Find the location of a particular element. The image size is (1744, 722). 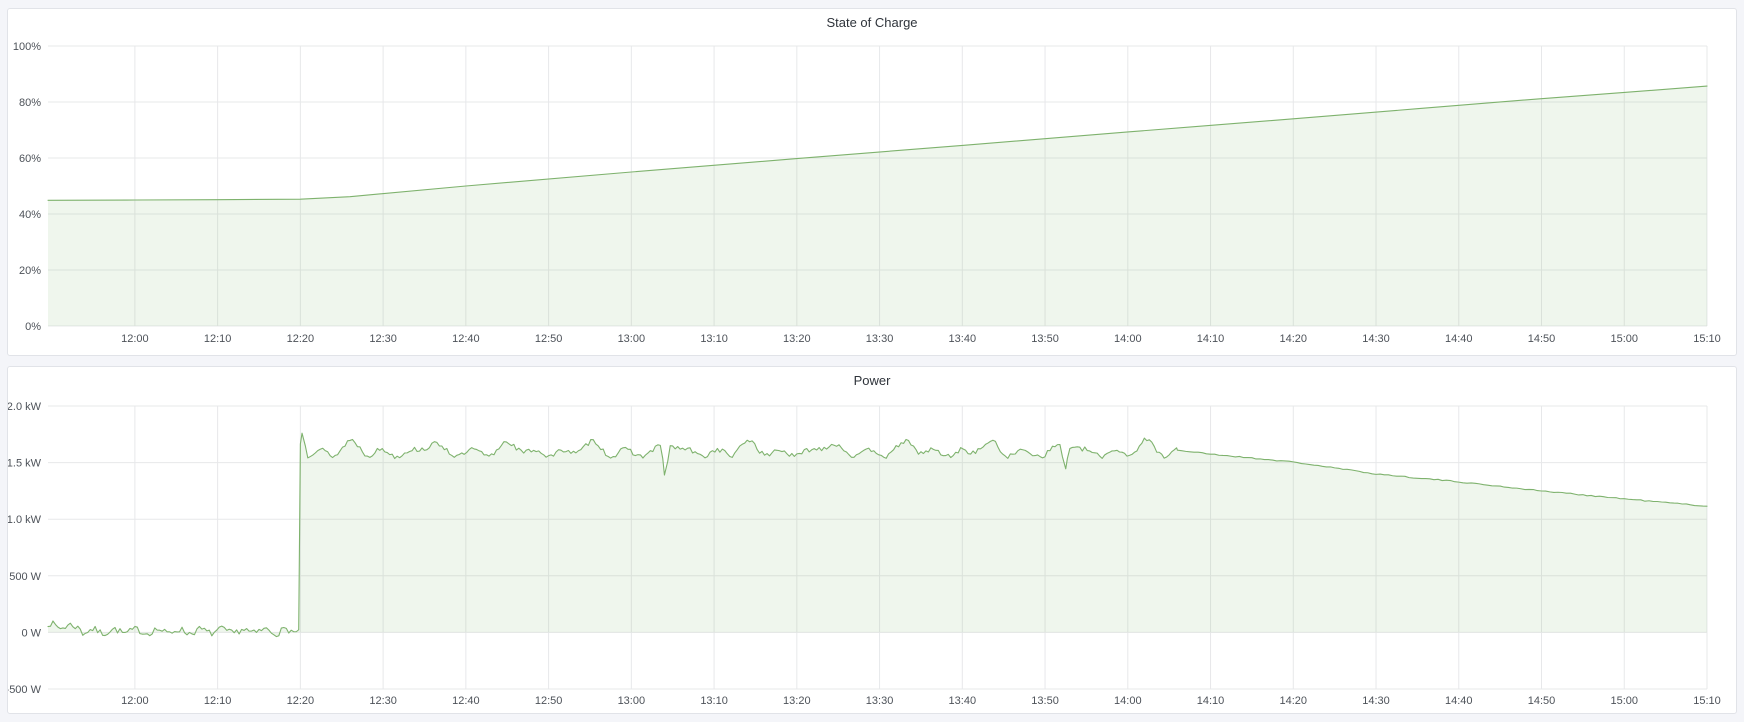

y-axis-tick-label: 40% is located at coordinates (30, 215).